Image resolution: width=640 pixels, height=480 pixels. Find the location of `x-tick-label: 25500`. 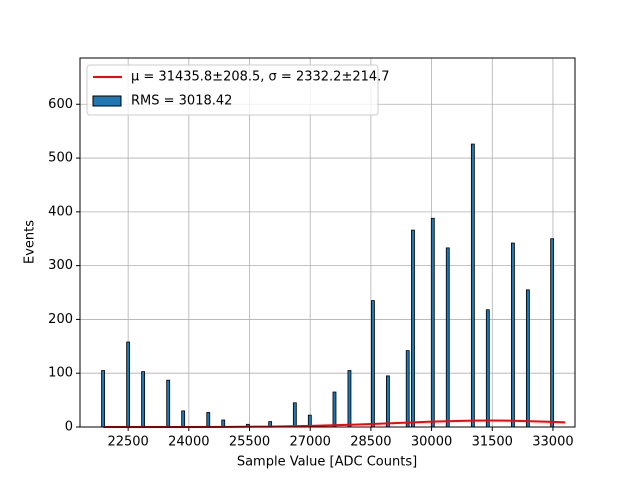

x-tick-label: 25500 is located at coordinates (249, 442).